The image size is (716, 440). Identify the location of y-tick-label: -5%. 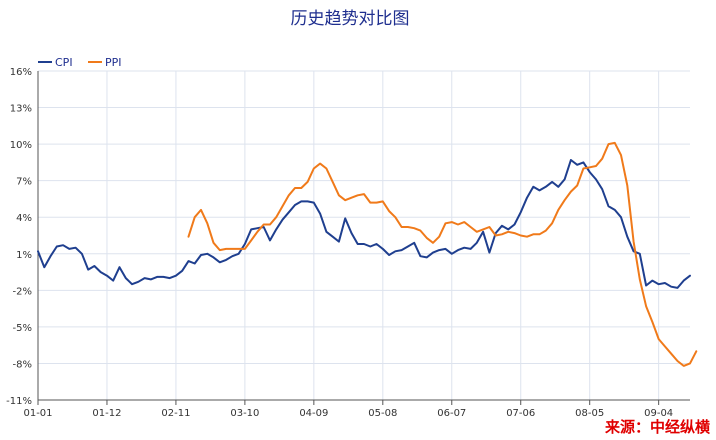
(22, 328).